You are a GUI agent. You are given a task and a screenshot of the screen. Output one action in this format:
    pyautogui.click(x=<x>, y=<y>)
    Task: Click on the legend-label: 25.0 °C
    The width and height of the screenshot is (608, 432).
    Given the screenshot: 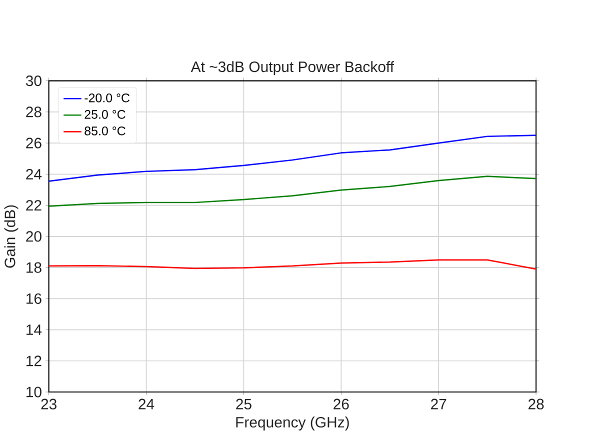 What is the action you would take?
    pyautogui.click(x=105, y=114)
    